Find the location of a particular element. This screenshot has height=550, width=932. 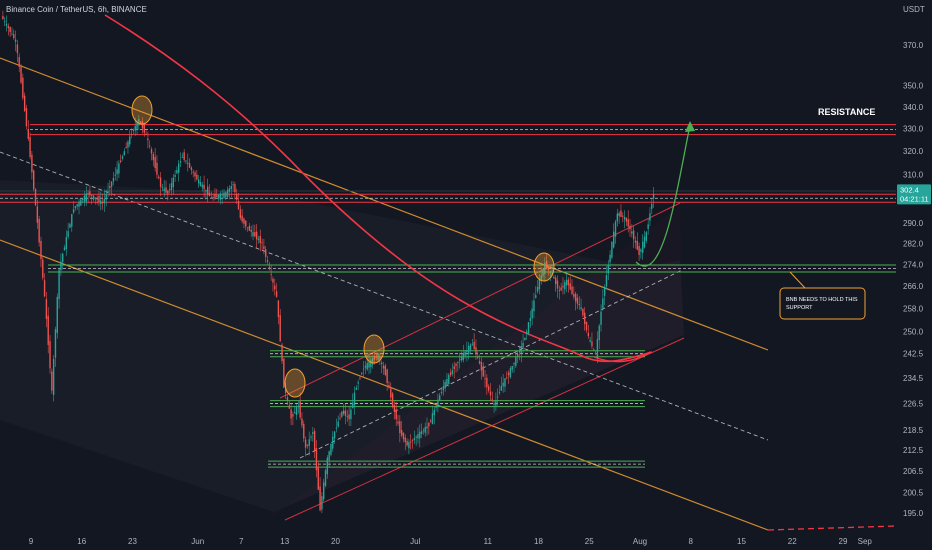

price-tick-label: 340.0 is located at coordinates (913, 107).